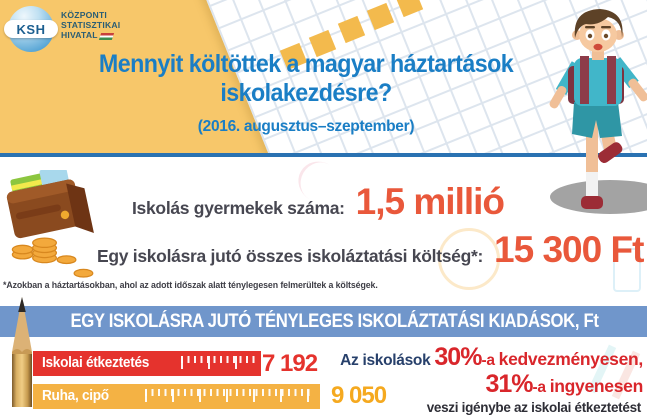  What do you see at coordinates (430, 201) in the screenshot?
I see `children-count-value: 1,5 millió` at bounding box center [430, 201].